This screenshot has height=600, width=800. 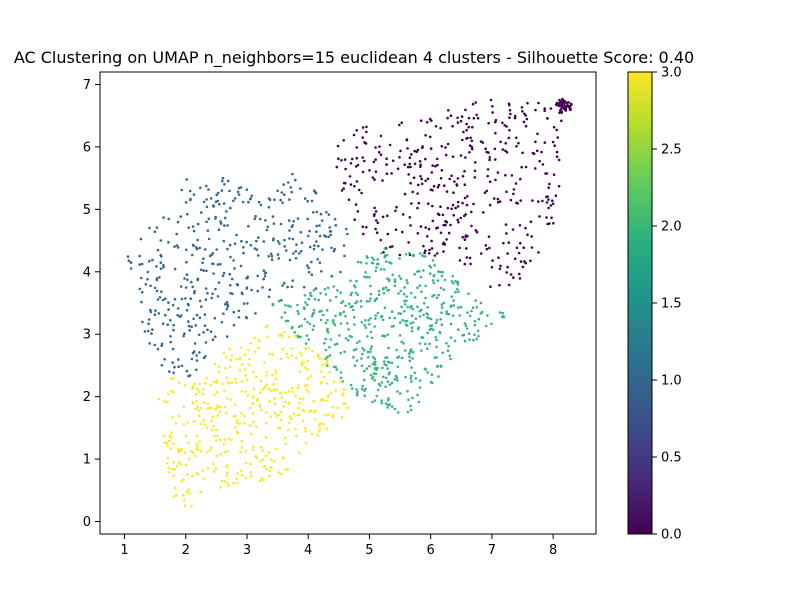 What do you see at coordinates (671, 227) in the screenshot?
I see `colorbar-tick-label: 2.0` at bounding box center [671, 227].